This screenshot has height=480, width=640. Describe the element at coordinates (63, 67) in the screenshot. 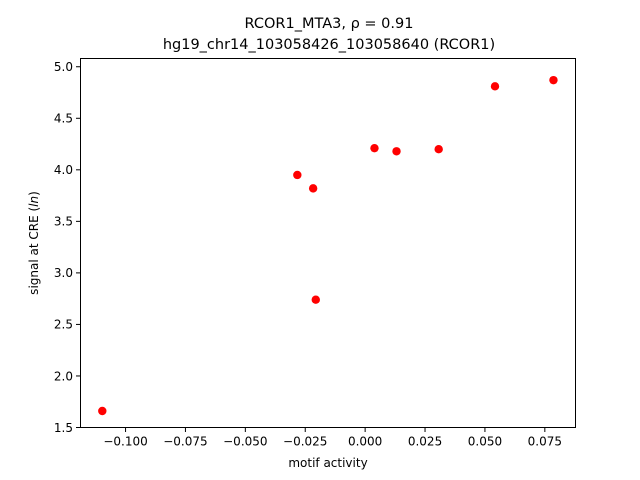

I see `y-tick-label-8: 5.0` at that location.